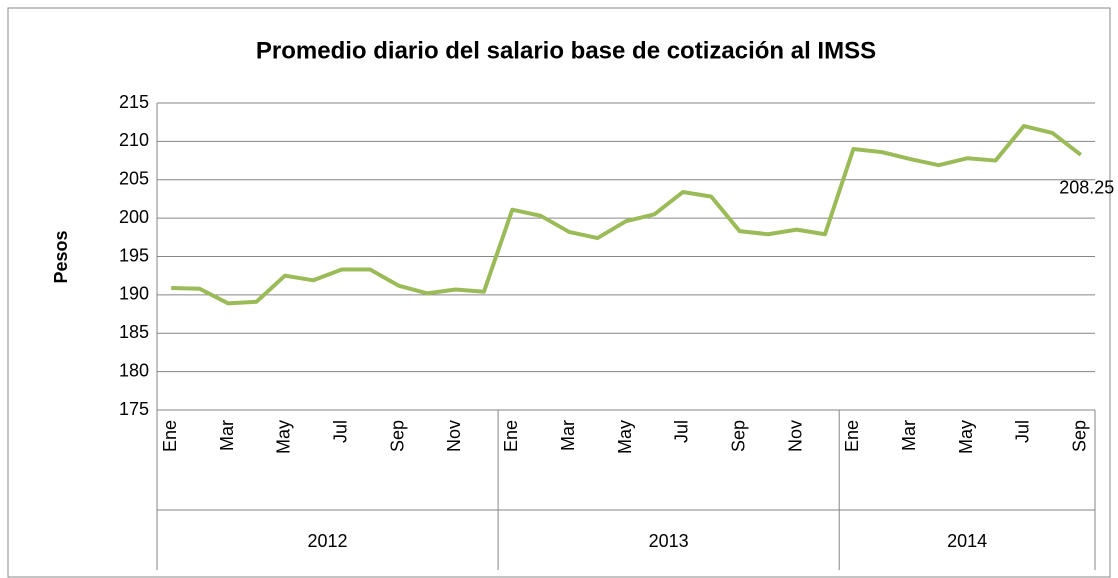  Describe the element at coordinates (134, 409) in the screenshot. I see `y-tick-label: 175` at that location.